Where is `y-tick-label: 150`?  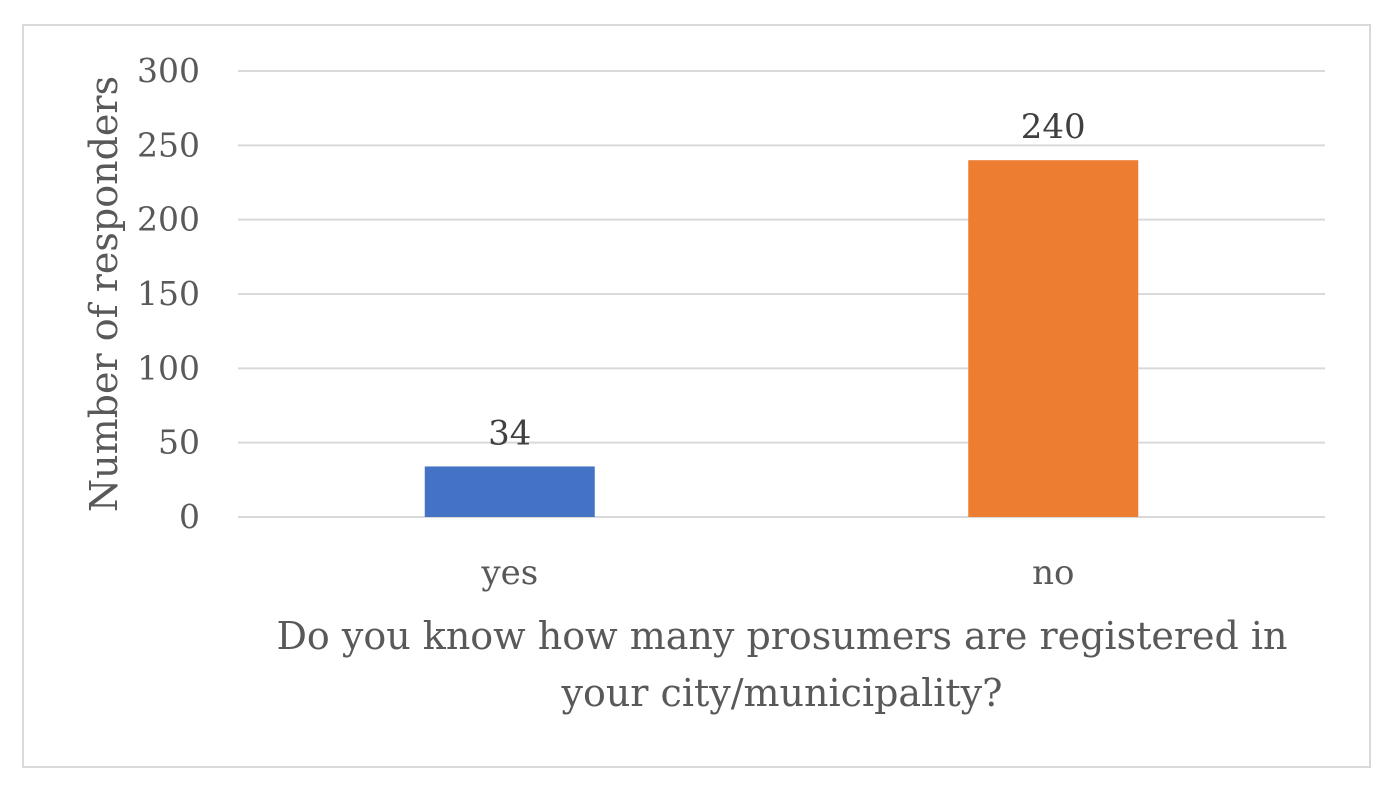
y-tick-label: 150 is located at coordinates (168, 293).